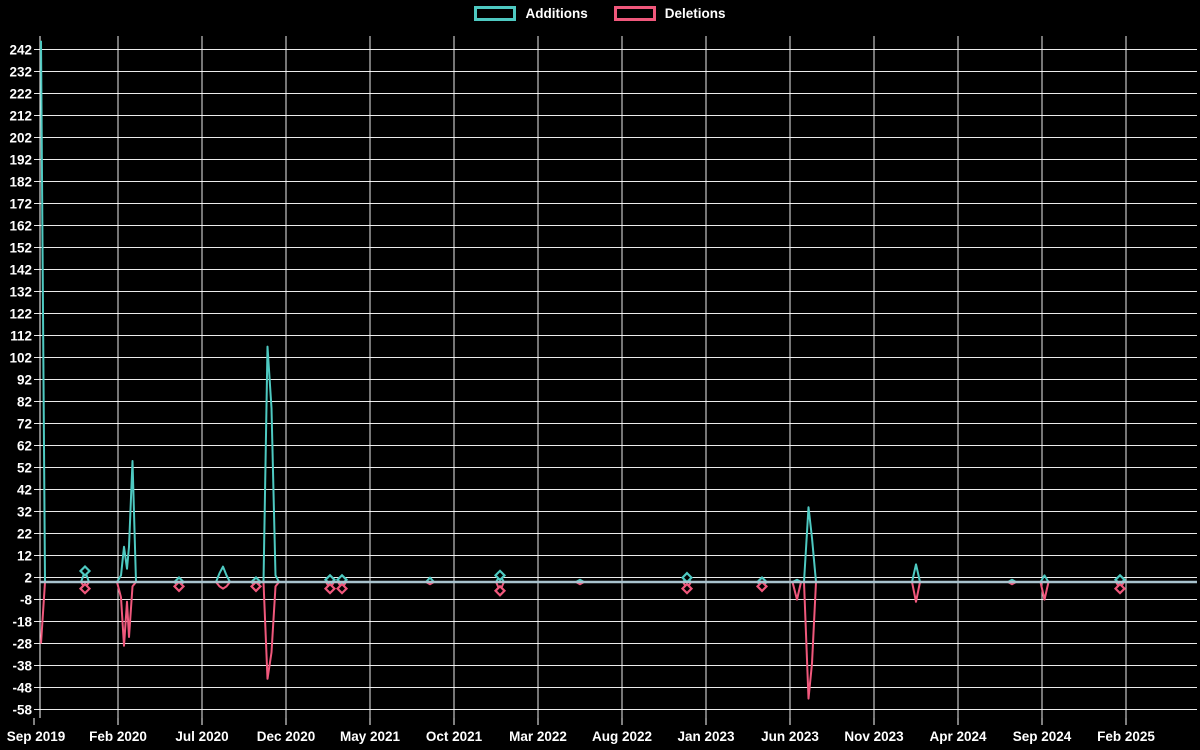  Describe the element at coordinates (20, 313) in the screenshot. I see `y-axis-label: 122` at that location.